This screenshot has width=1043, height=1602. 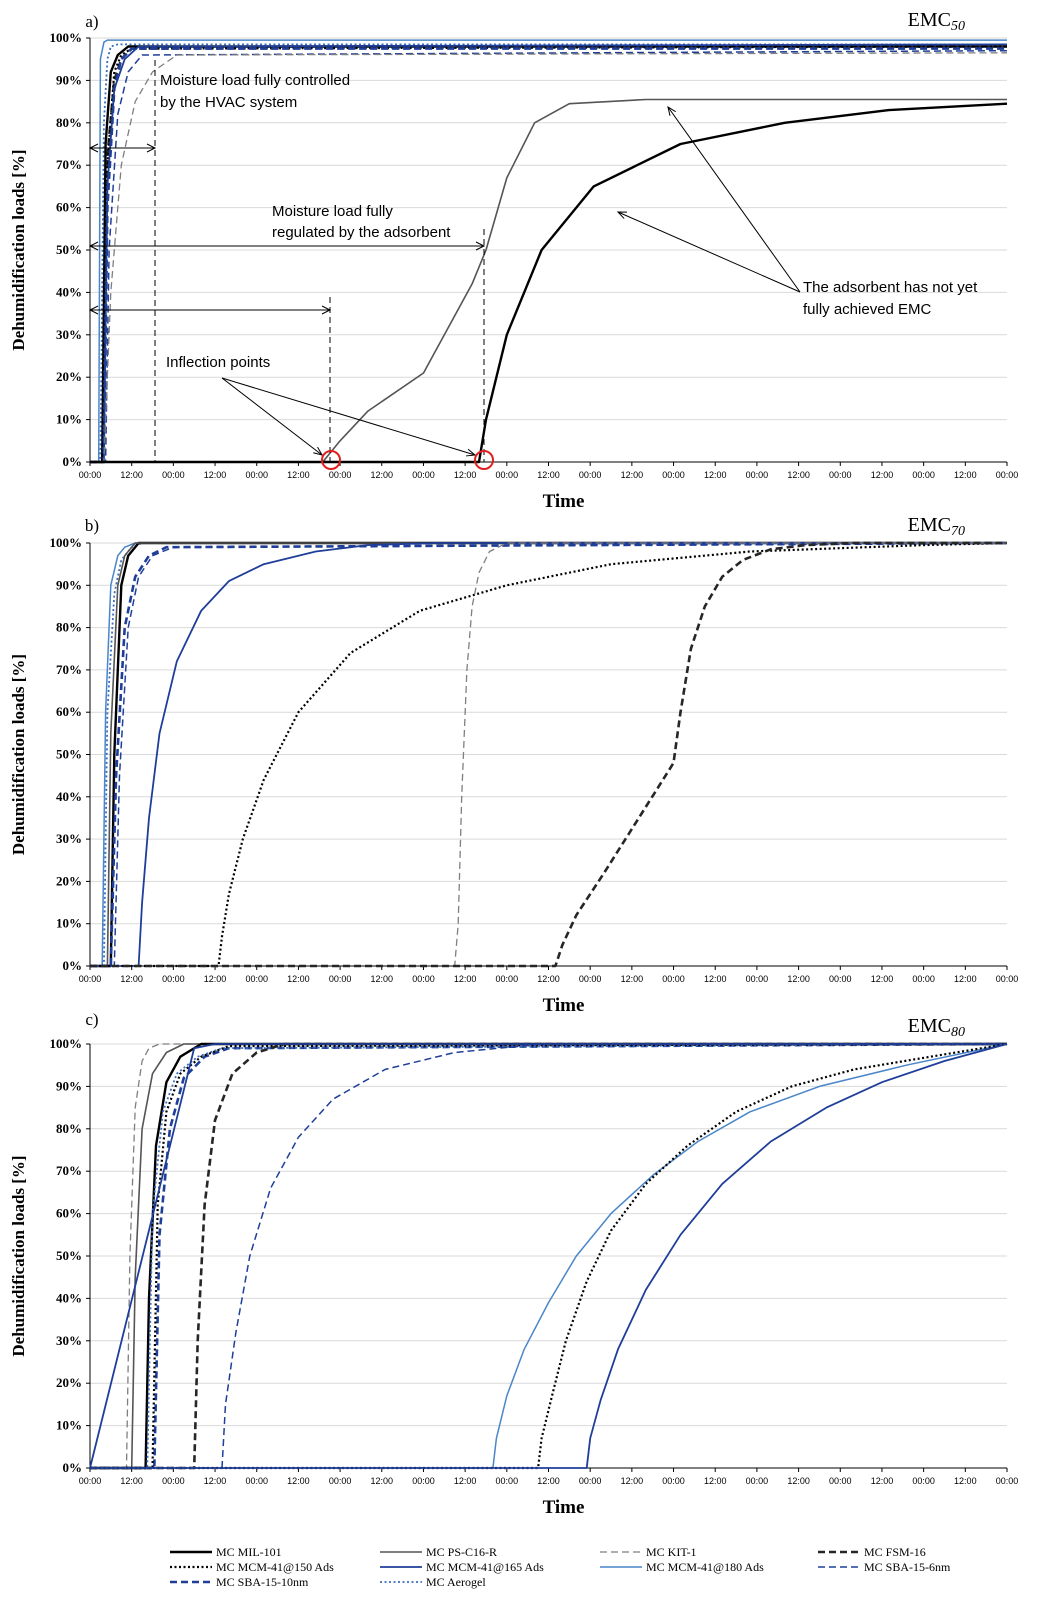 What do you see at coordinates (91, 1019) in the screenshot?
I see `panel-label: c)` at bounding box center [91, 1019].